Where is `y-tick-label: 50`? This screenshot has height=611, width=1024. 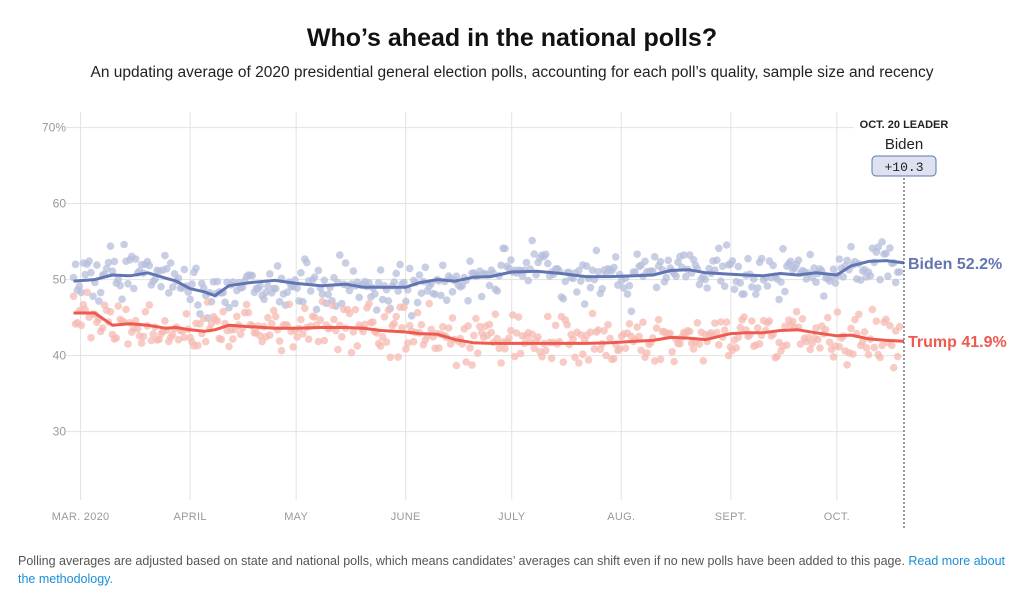 y-tick-label: 50 is located at coordinates (60, 280).